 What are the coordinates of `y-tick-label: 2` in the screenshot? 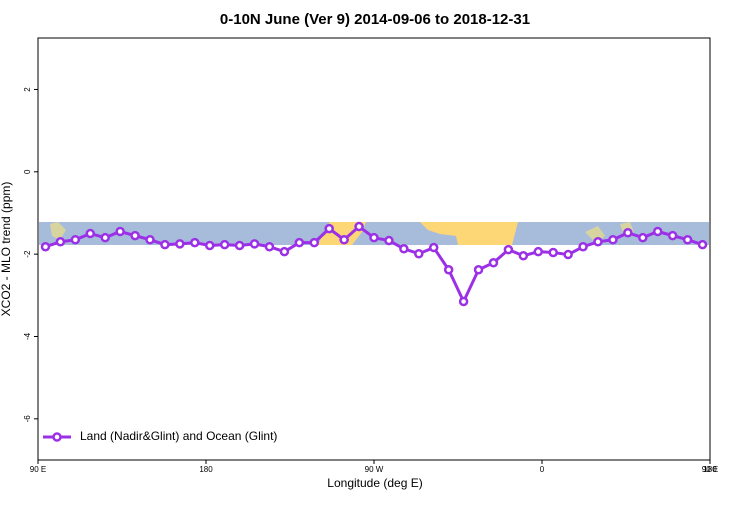 It's located at (27, 89).